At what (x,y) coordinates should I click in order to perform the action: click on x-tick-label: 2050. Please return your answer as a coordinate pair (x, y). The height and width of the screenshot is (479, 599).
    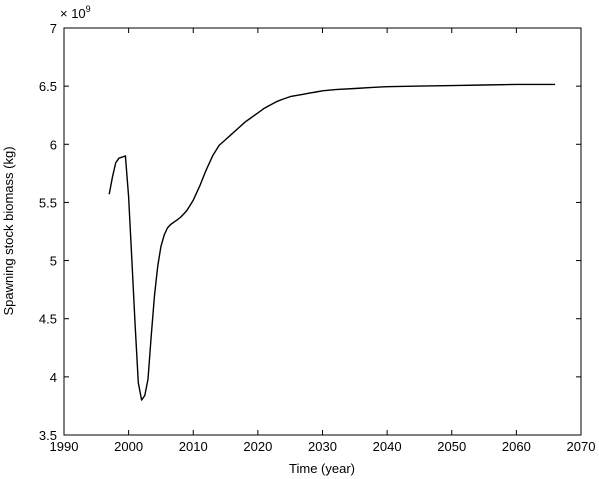
    Looking at the image, I should click on (451, 446).